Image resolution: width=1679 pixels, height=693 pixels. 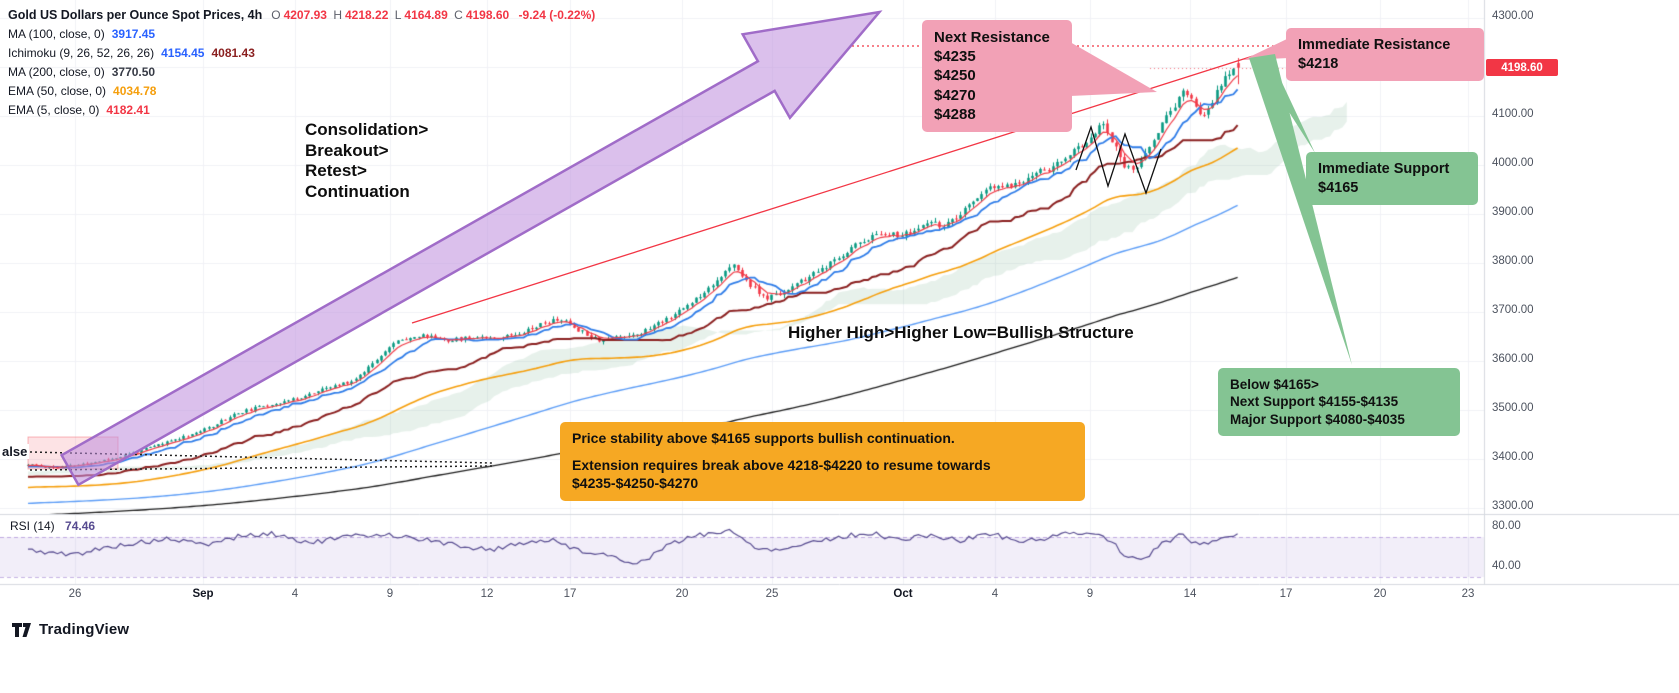 What do you see at coordinates (955, 95) in the screenshot?
I see `callout-line: $4270` at bounding box center [955, 95].